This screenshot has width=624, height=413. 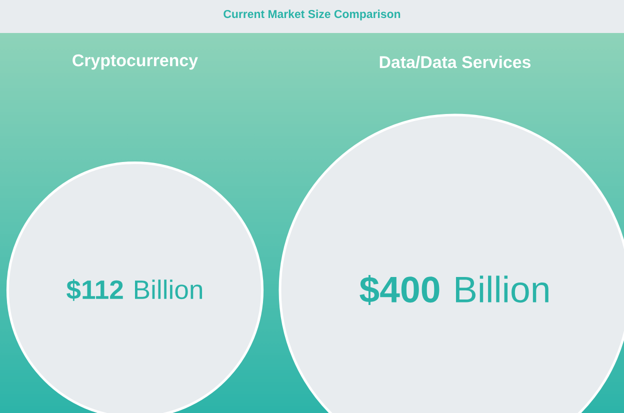 What do you see at coordinates (455, 62) in the screenshot?
I see `category-label: Data/Data Services` at bounding box center [455, 62].